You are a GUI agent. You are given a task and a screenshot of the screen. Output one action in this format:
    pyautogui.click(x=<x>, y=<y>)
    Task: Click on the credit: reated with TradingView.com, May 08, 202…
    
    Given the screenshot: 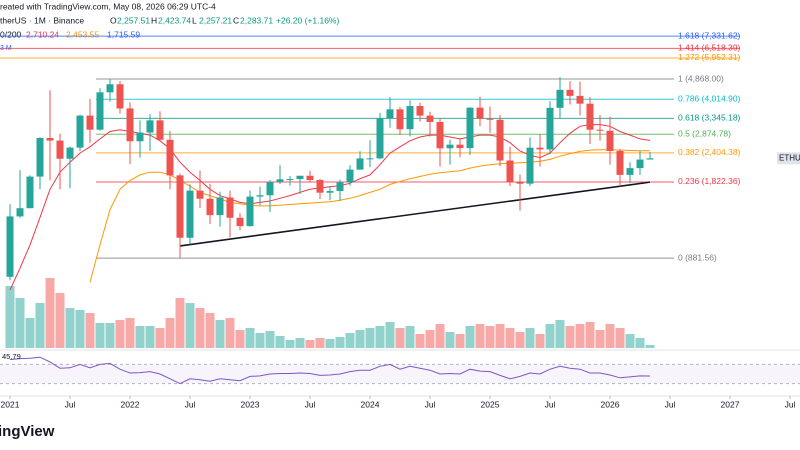 What is the action you would take?
    pyautogui.click(x=108, y=6)
    